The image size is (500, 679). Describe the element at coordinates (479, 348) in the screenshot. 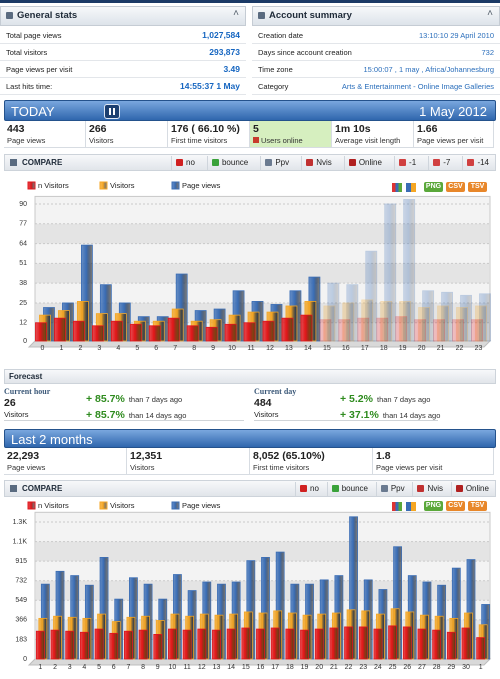

I see `x-tick-label: 23` at that location.